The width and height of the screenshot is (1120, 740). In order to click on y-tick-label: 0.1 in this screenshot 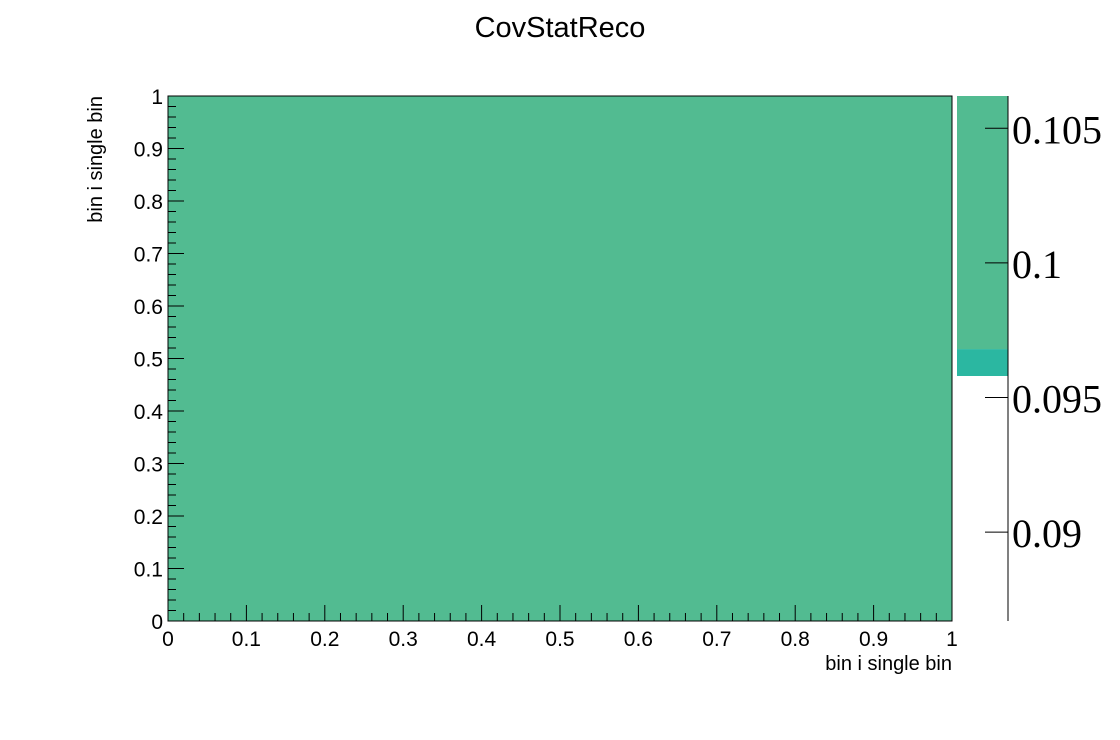, I will do `click(148, 570)`.